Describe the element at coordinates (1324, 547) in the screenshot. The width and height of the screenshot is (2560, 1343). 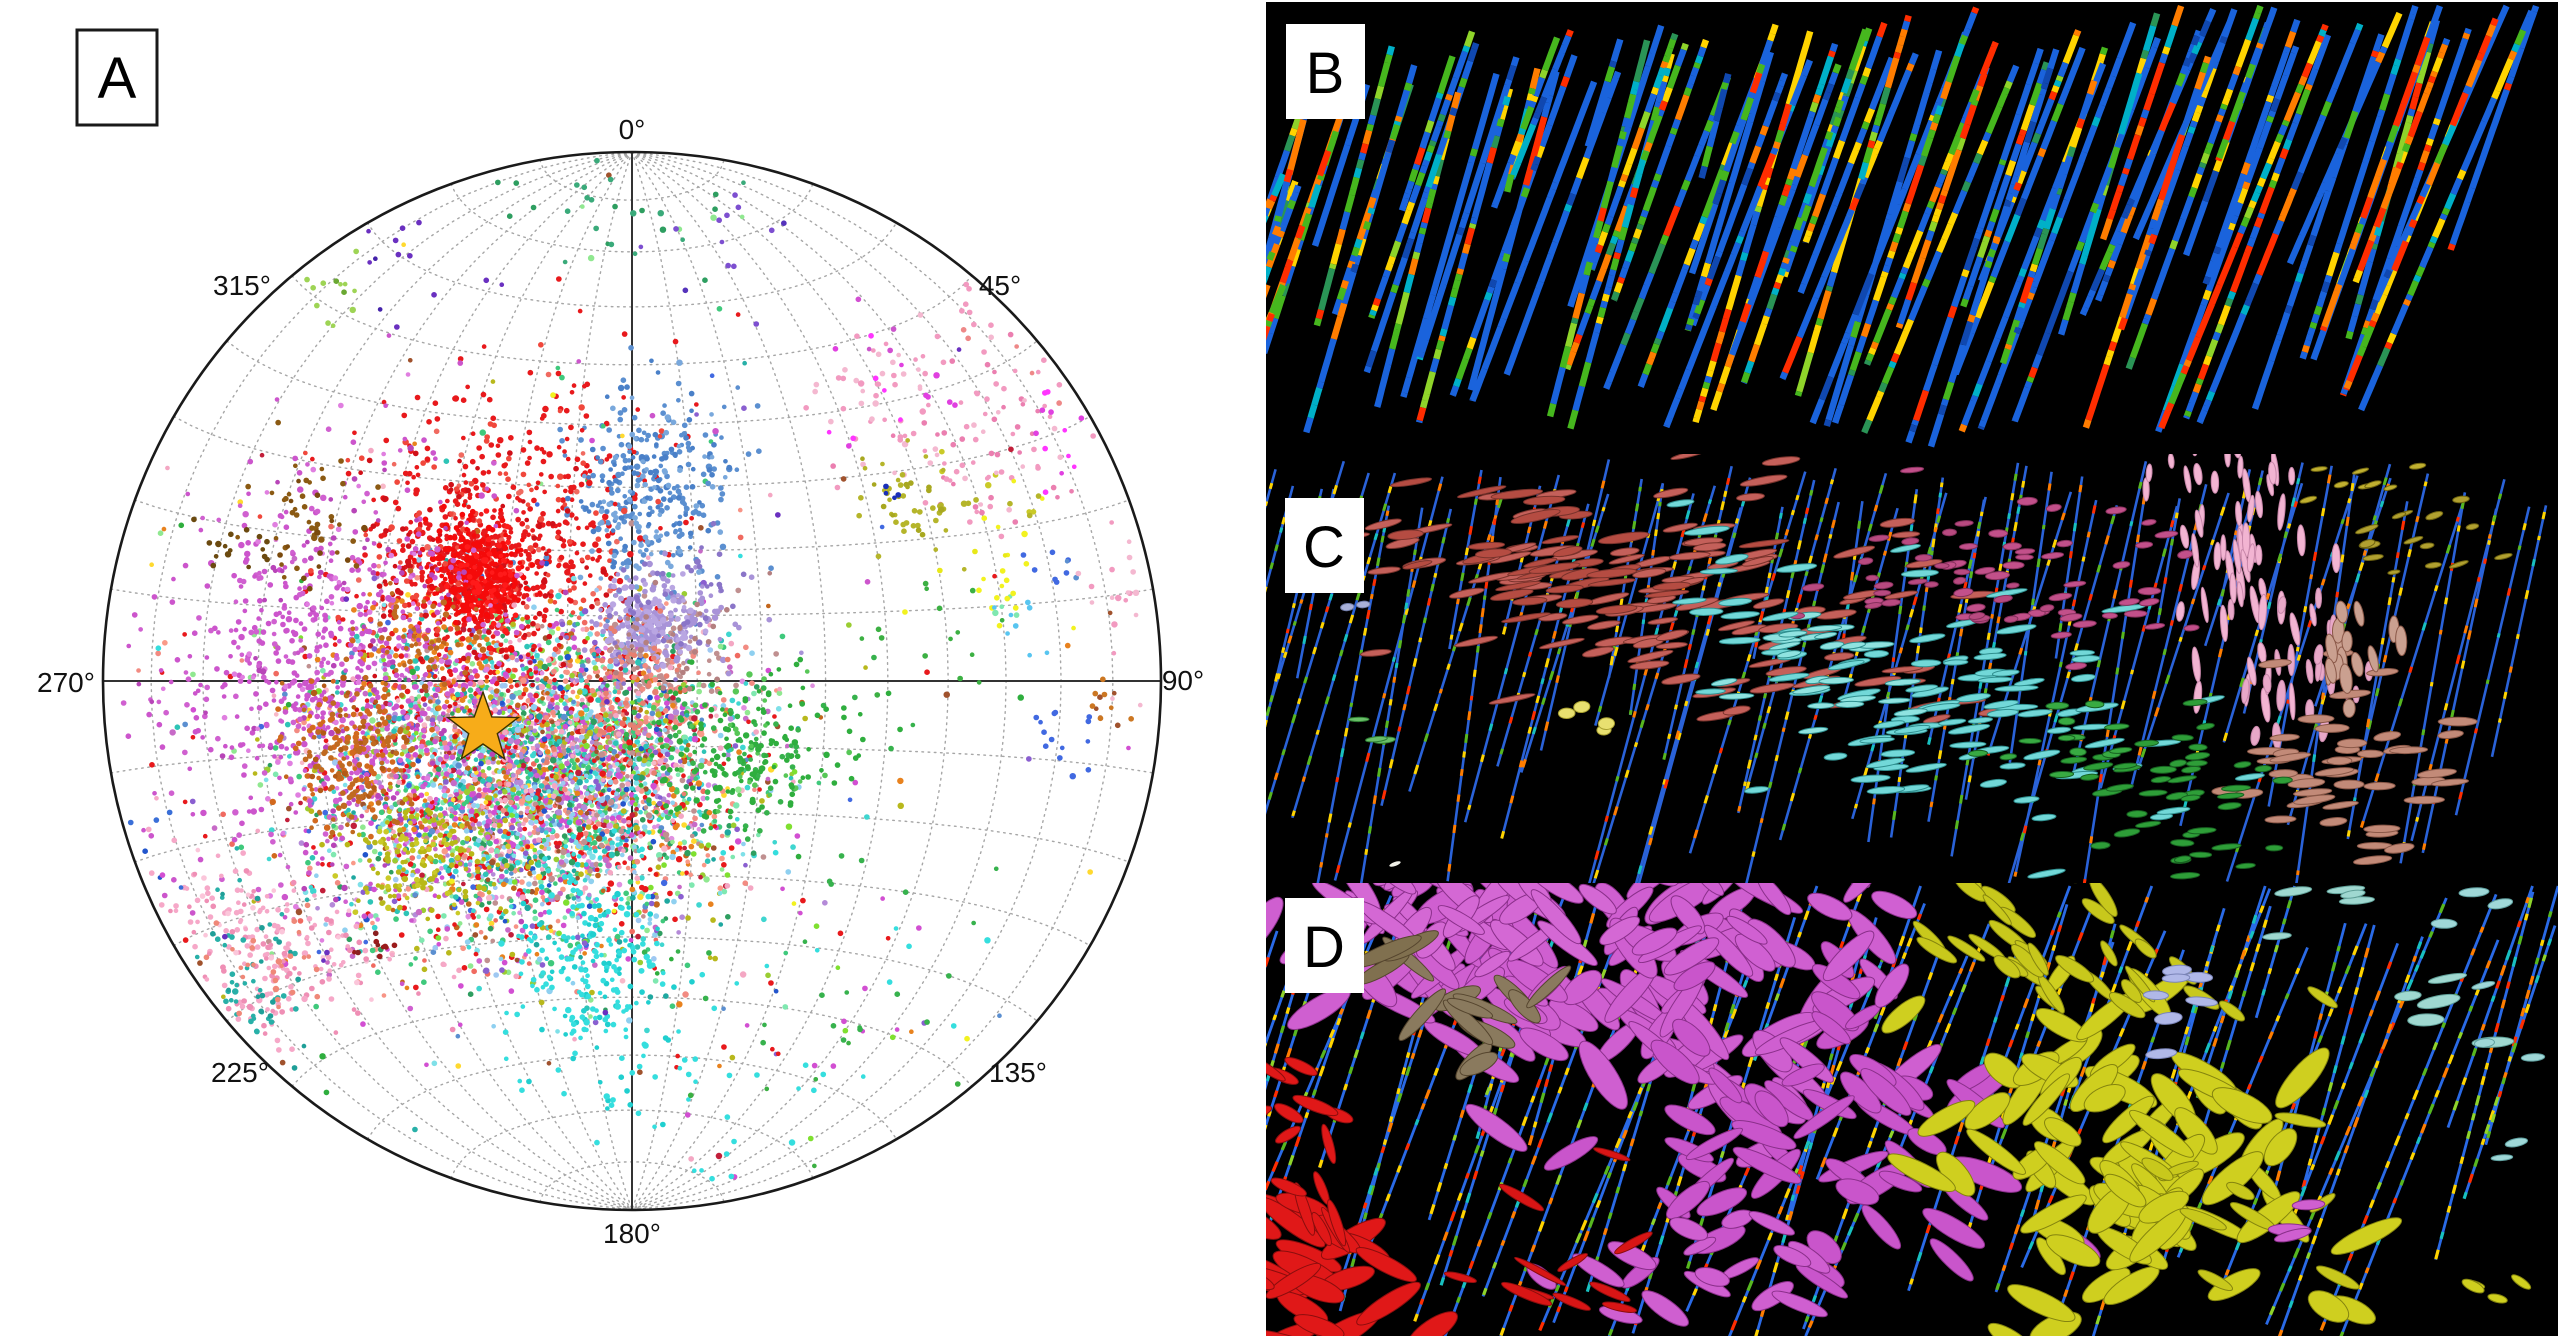
I see `svg-text: C` at that location.